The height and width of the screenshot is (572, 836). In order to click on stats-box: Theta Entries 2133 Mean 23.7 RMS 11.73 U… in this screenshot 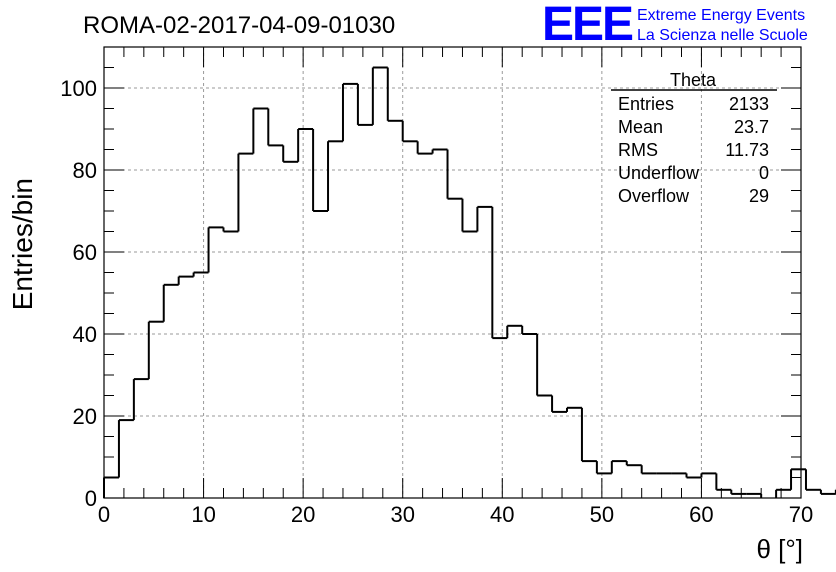, I will do `click(694, 138)`.